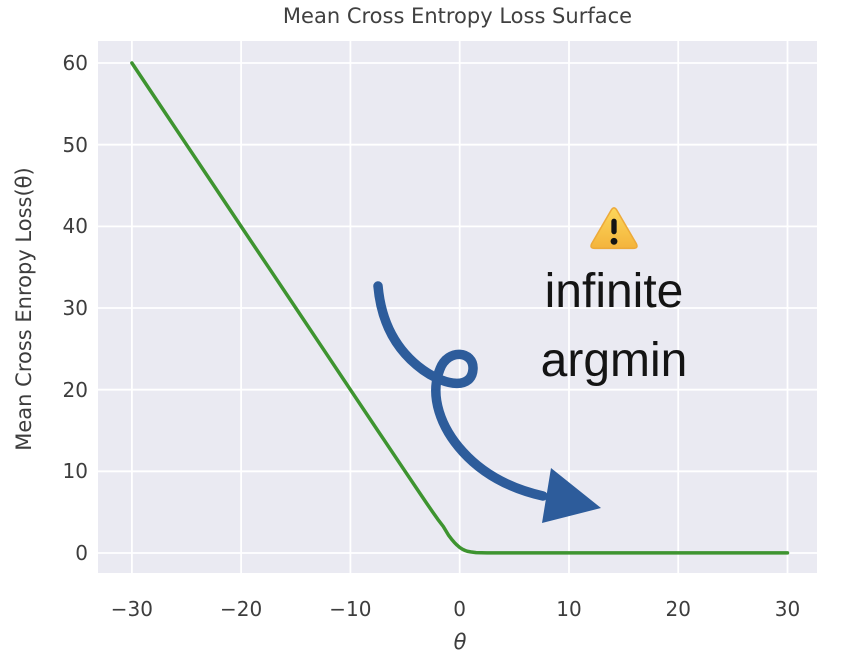 Image resolution: width=848 pixels, height=668 pixels. I want to click on x-tick-label: −10, so click(350, 609).